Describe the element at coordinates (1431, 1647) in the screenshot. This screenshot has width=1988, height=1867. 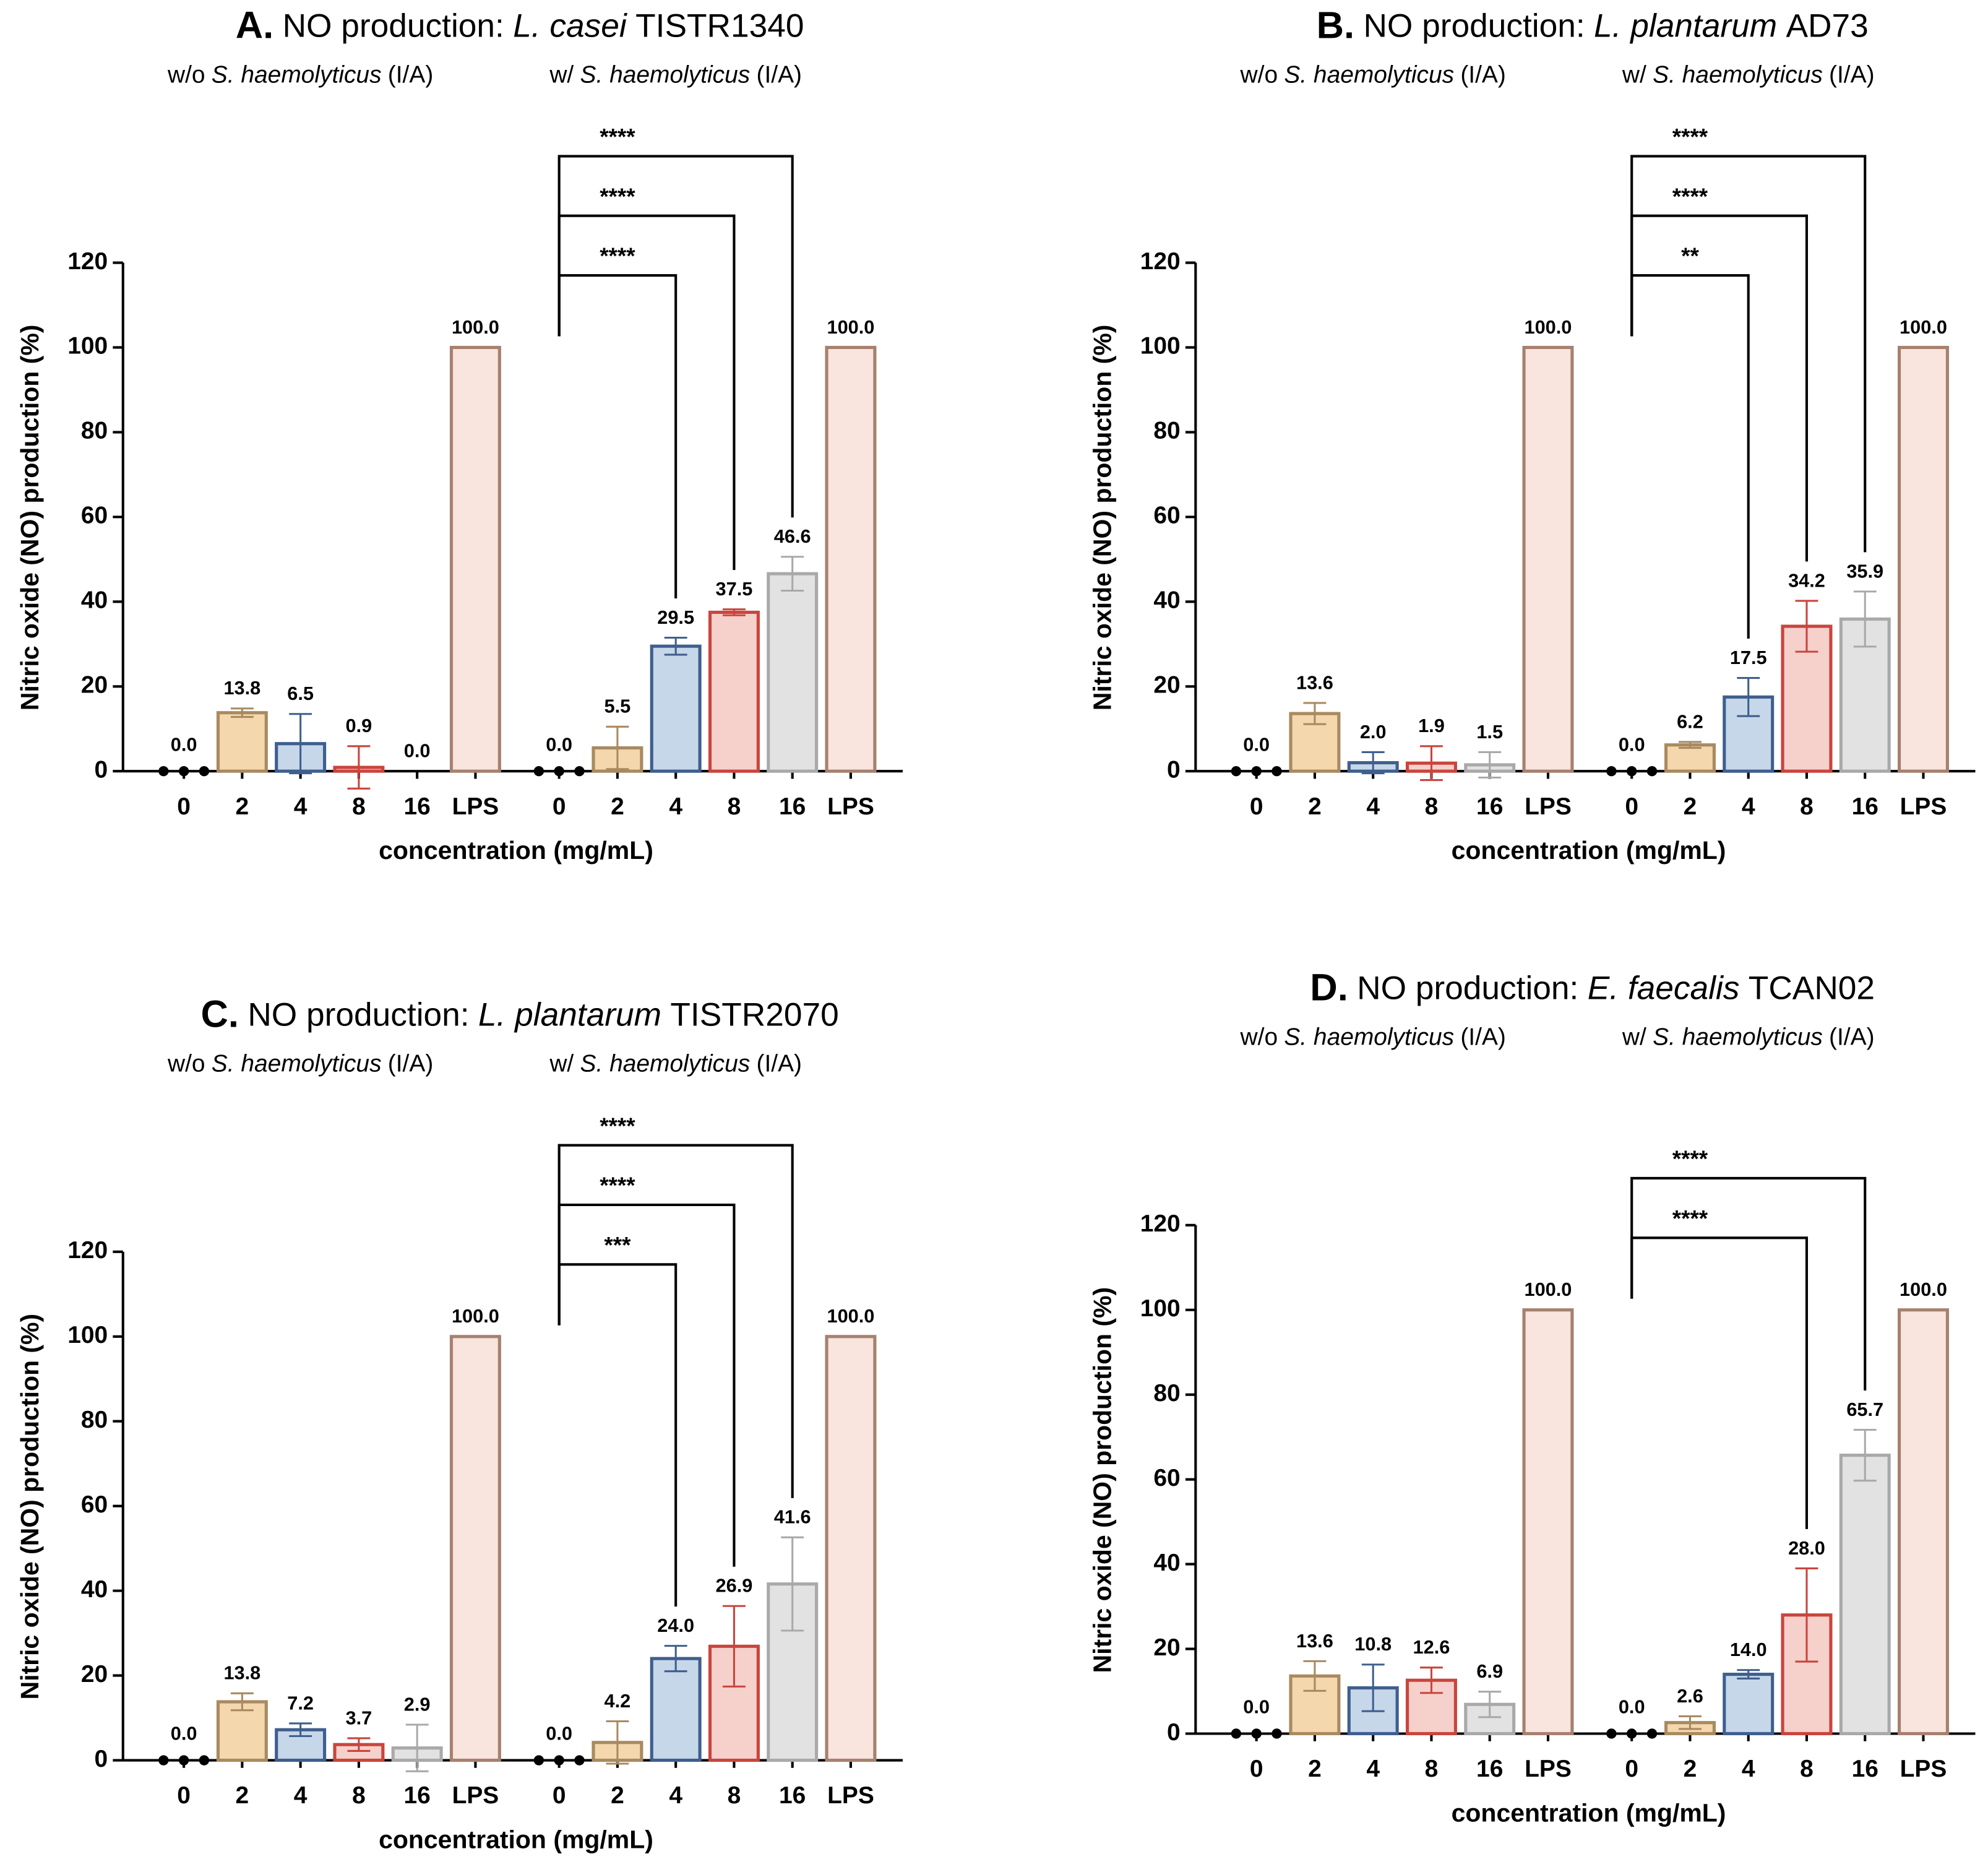
I see `value-label: 12.6` at that location.